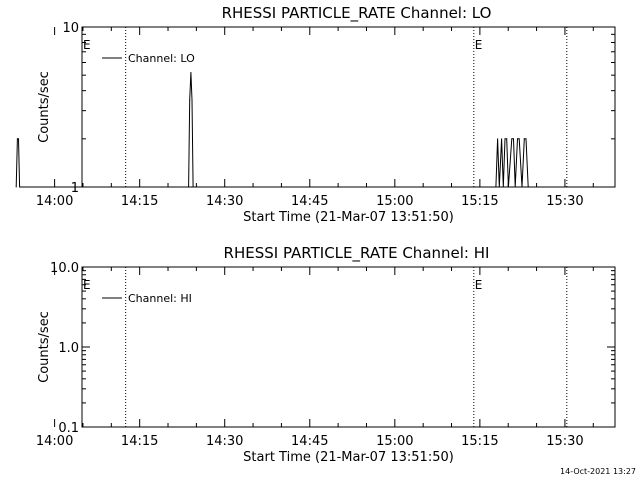 The height and width of the screenshot is (480, 640). I want to click on y-tick-label: 0.1, so click(68, 428).